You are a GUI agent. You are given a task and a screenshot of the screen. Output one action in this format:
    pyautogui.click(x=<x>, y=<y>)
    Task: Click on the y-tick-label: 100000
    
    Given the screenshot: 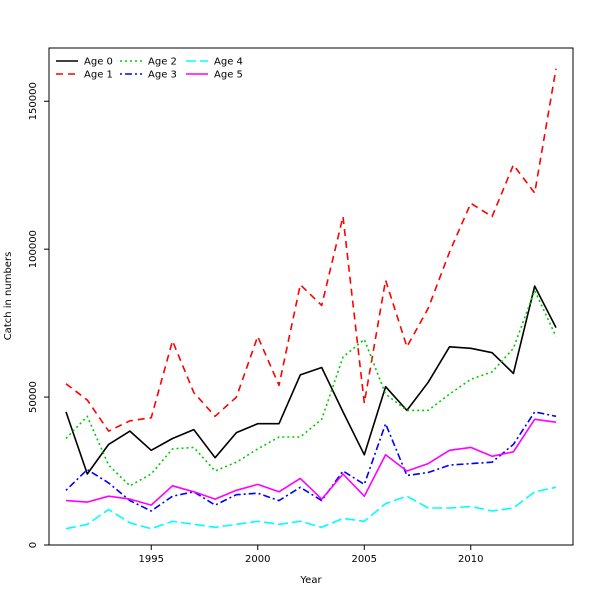 What is the action you would take?
    pyautogui.click(x=33, y=249)
    